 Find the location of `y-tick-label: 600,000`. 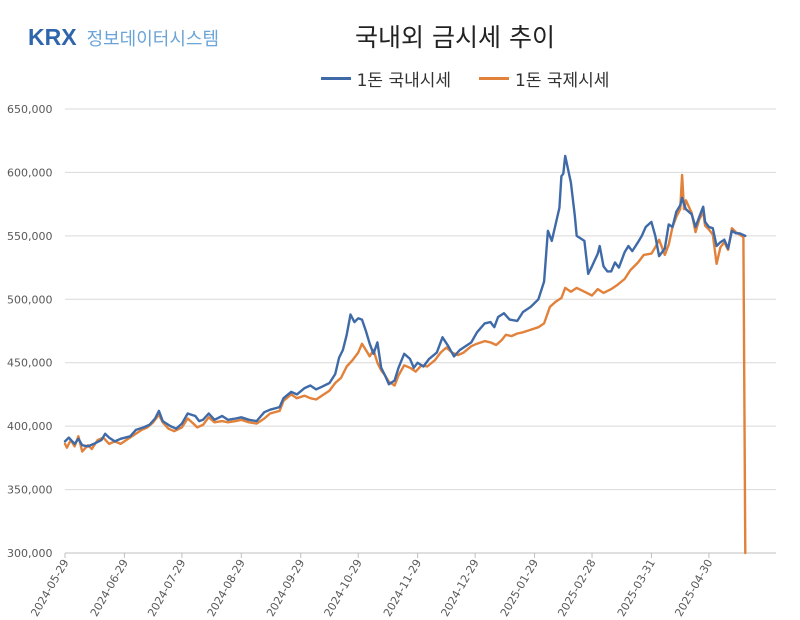

y-tick-label: 600,000 is located at coordinates (30, 172).